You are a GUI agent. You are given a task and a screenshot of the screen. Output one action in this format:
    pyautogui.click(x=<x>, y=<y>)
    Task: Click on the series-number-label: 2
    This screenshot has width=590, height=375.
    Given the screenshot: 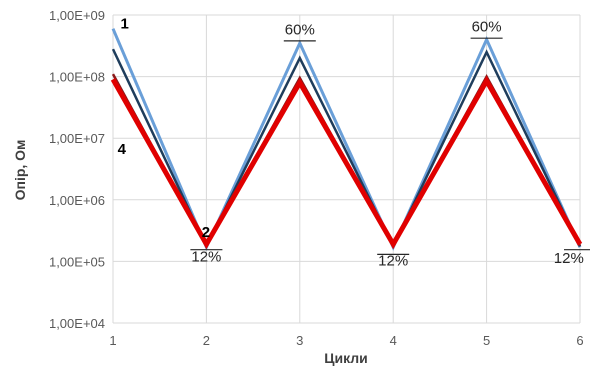 What is the action you would take?
    pyautogui.click(x=206, y=232)
    